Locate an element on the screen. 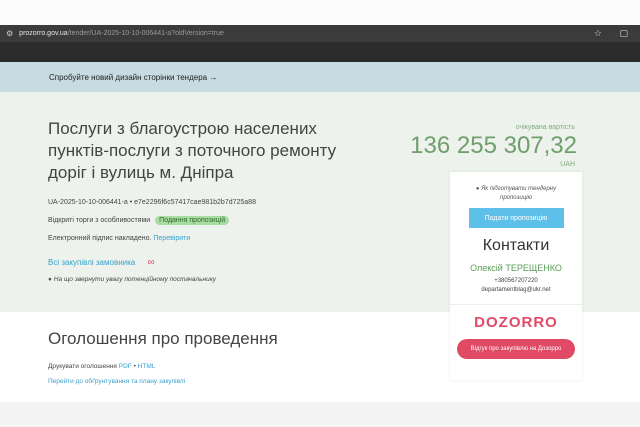 The height and width of the screenshot is (427, 640). status-badge: Подання пропозицій is located at coordinates (192, 220).